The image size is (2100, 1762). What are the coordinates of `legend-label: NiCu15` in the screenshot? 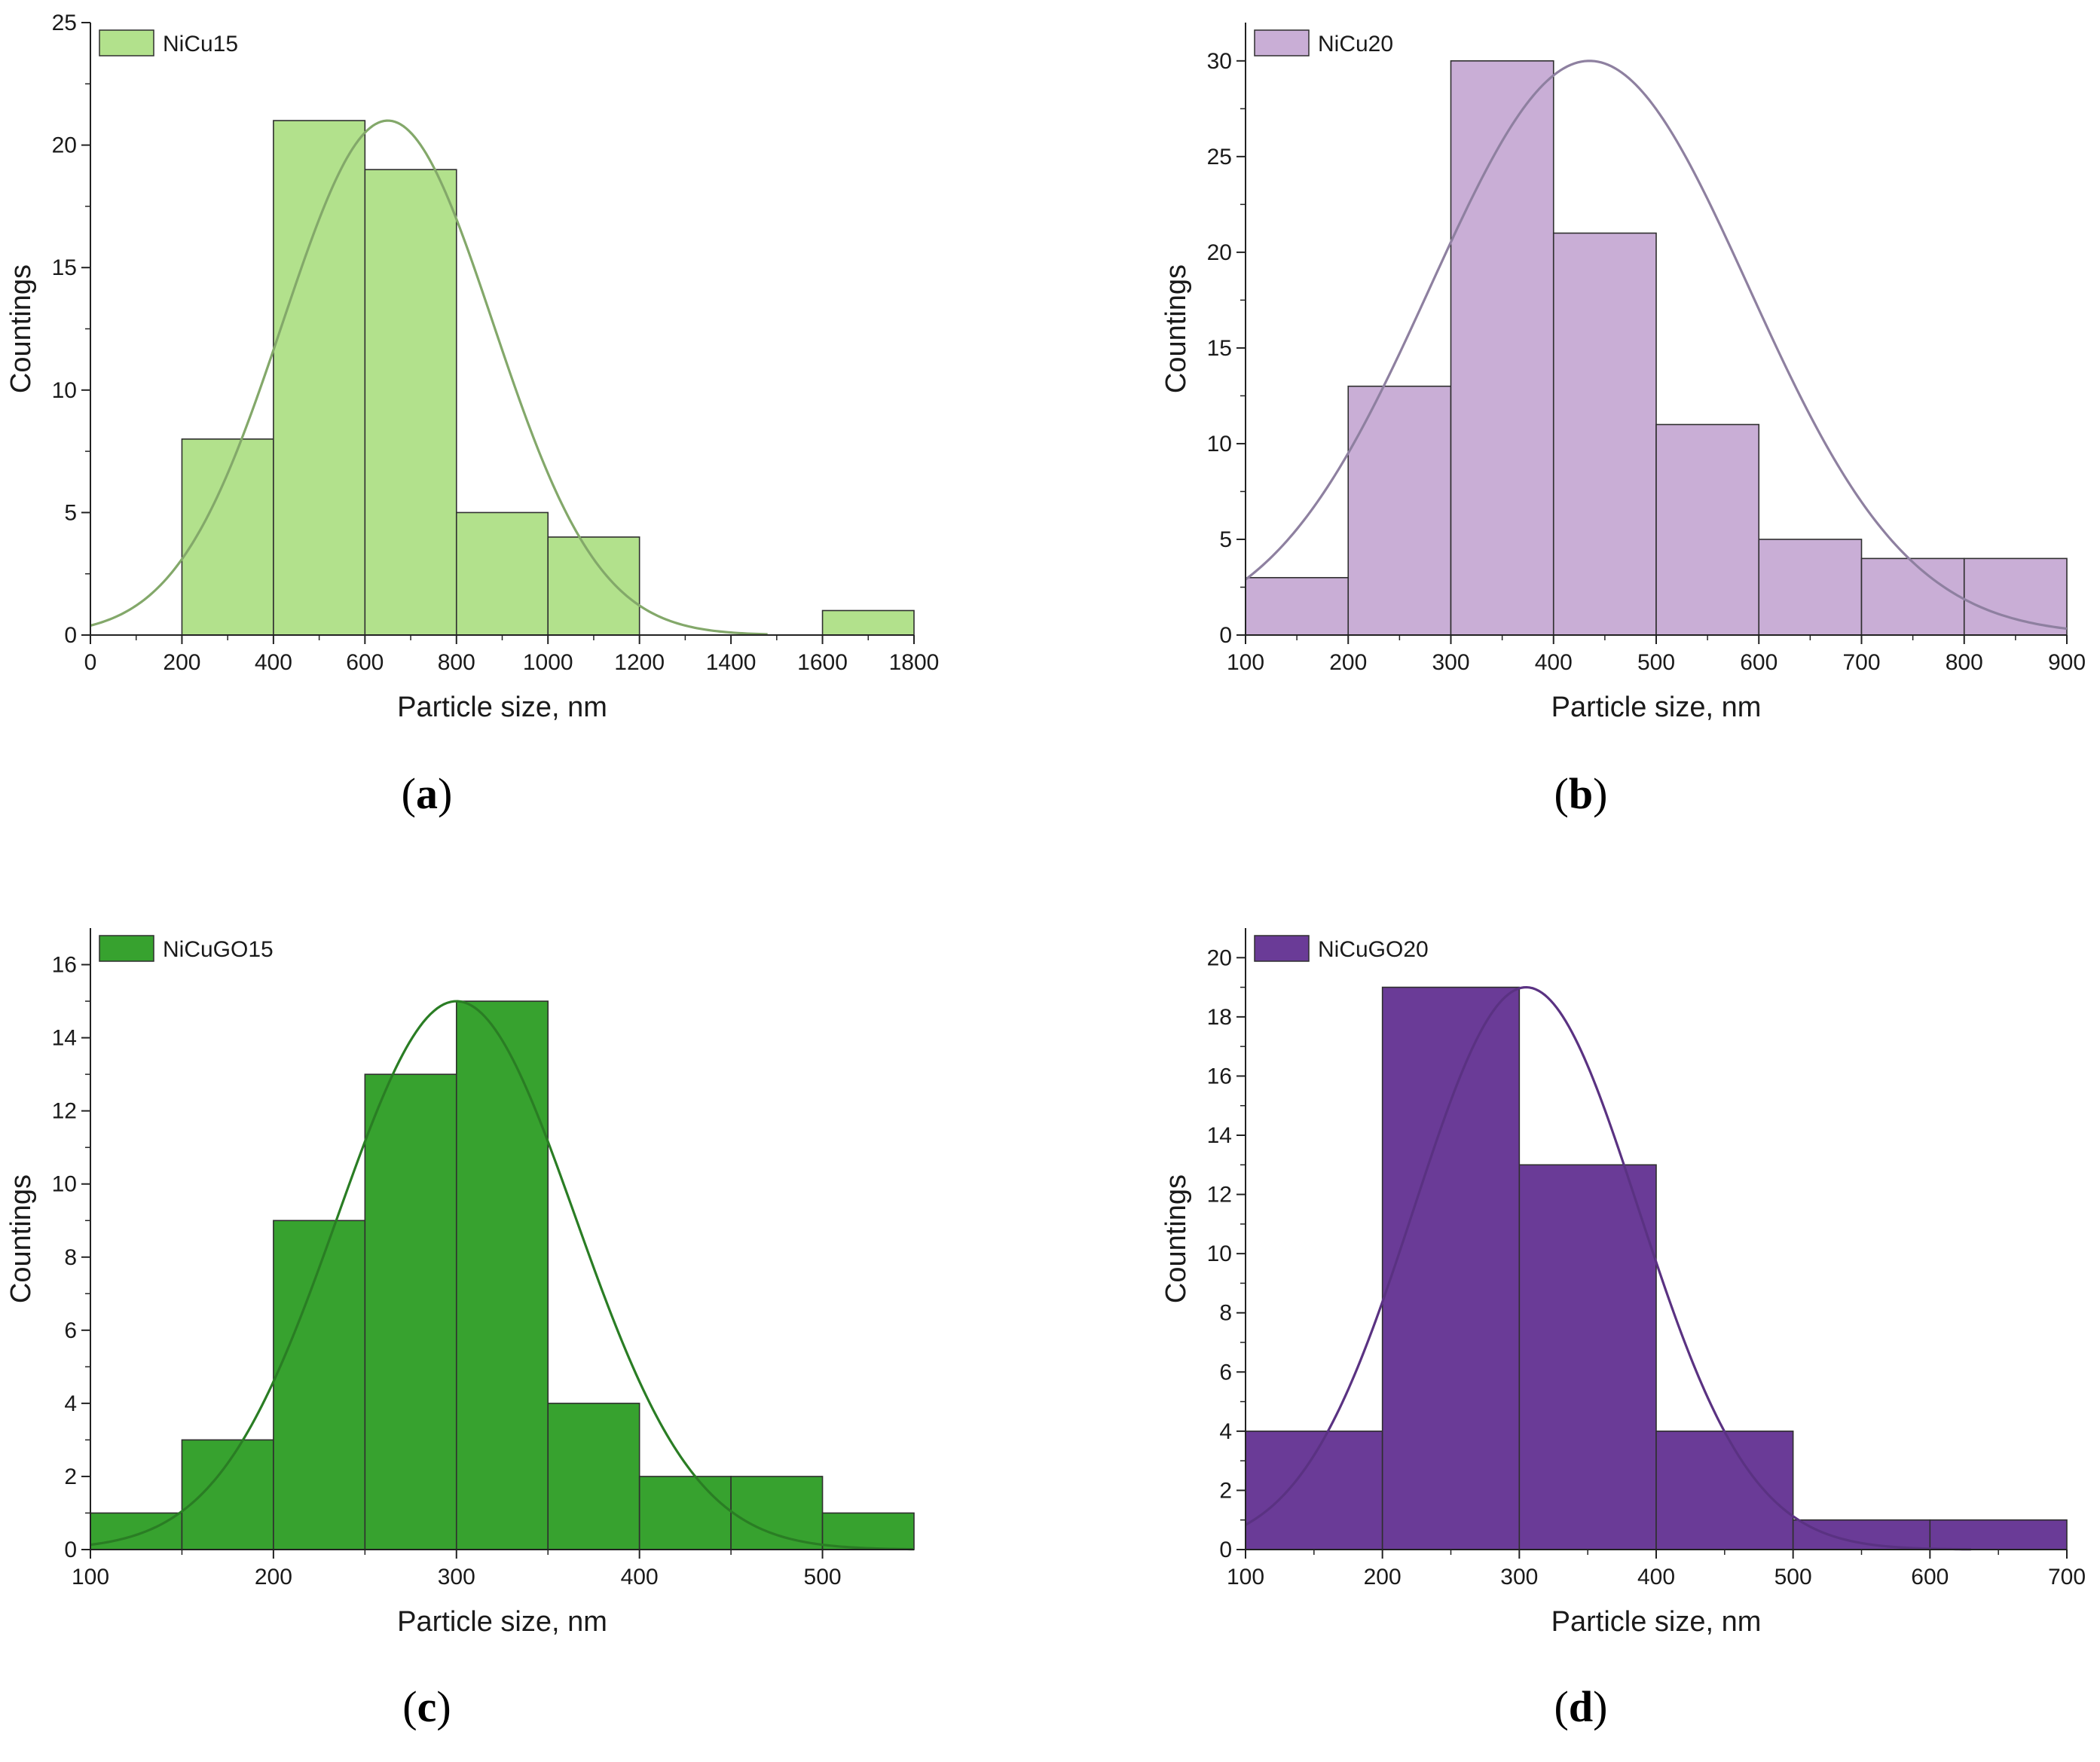 It's located at (200, 44).